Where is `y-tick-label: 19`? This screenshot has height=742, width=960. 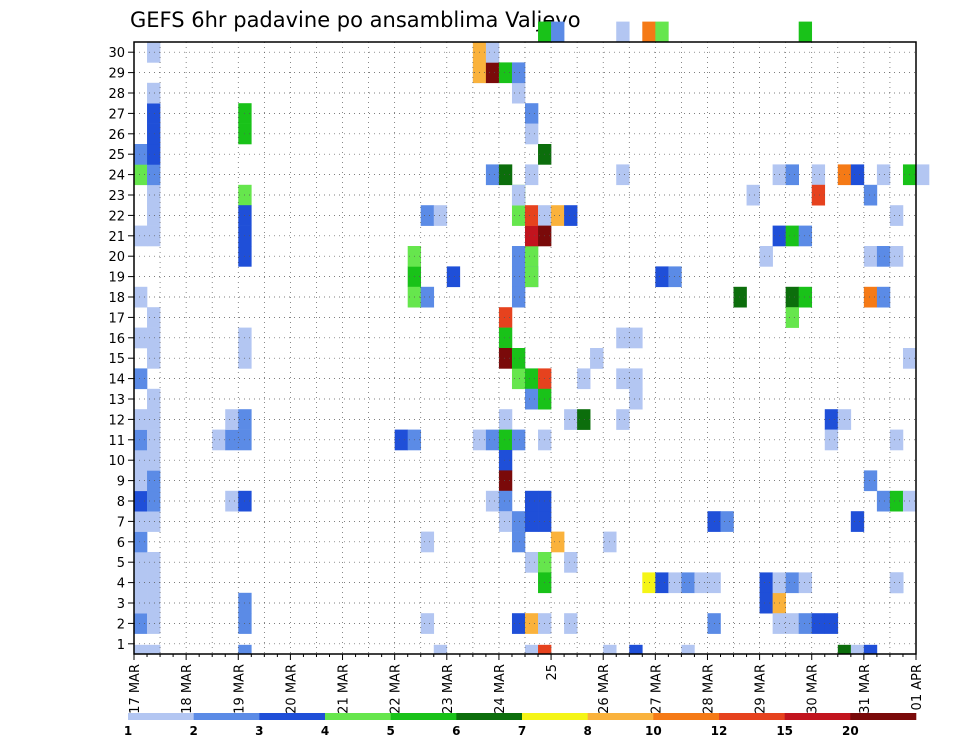 y-tick-label: 19 is located at coordinates (116, 278).